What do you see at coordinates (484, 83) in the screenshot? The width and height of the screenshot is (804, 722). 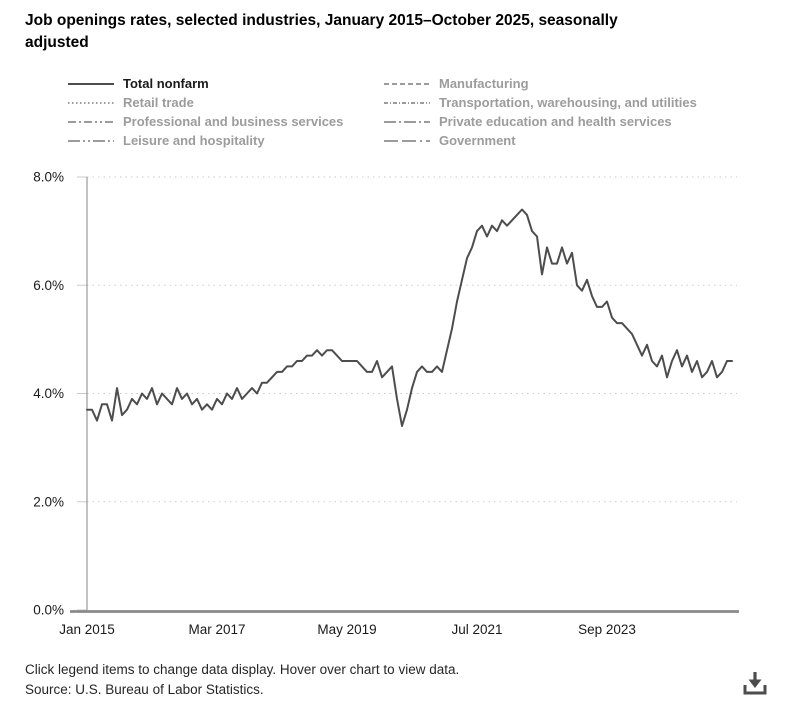 I see `legend-label: Manufacturing` at bounding box center [484, 83].